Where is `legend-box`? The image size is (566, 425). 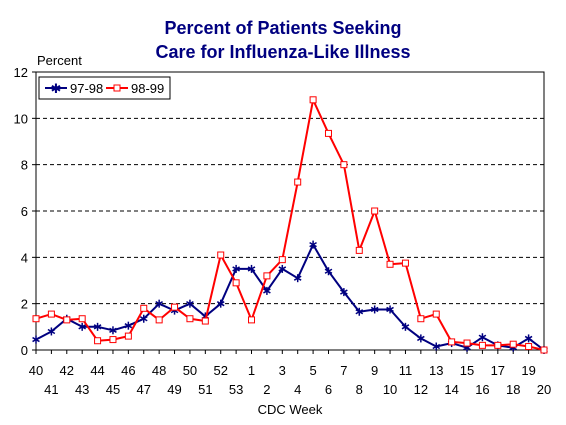
legend-box is located at coordinates (104, 88).